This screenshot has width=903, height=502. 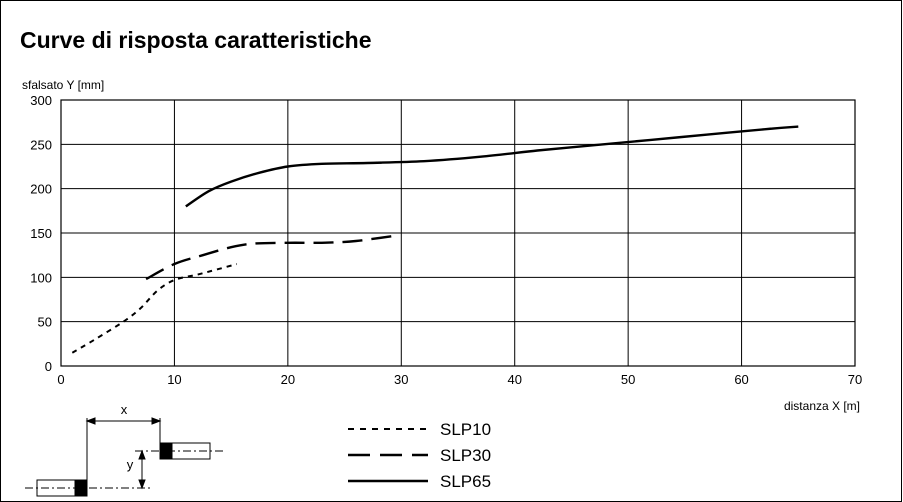 I want to click on x-dimension-label: x, so click(x=124, y=409).